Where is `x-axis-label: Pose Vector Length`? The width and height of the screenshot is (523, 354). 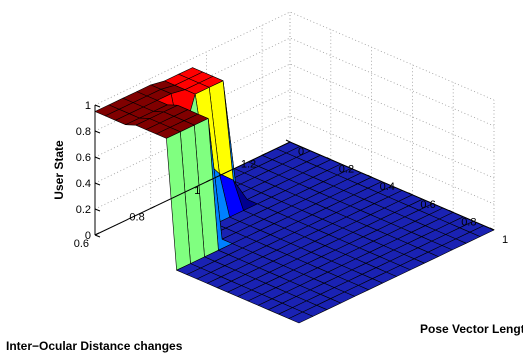
x-axis-label: Pose Vector Length is located at coordinates (471, 329).